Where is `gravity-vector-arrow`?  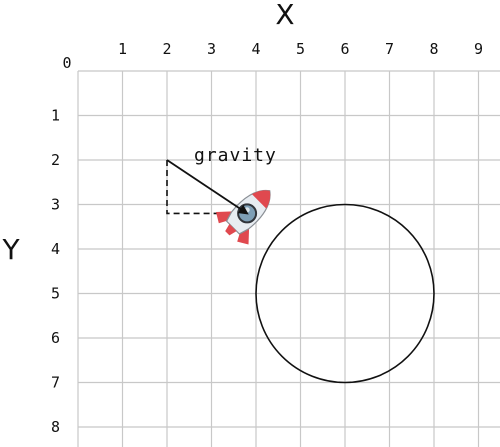 gravity-vector-arrow is located at coordinates (207, 187).